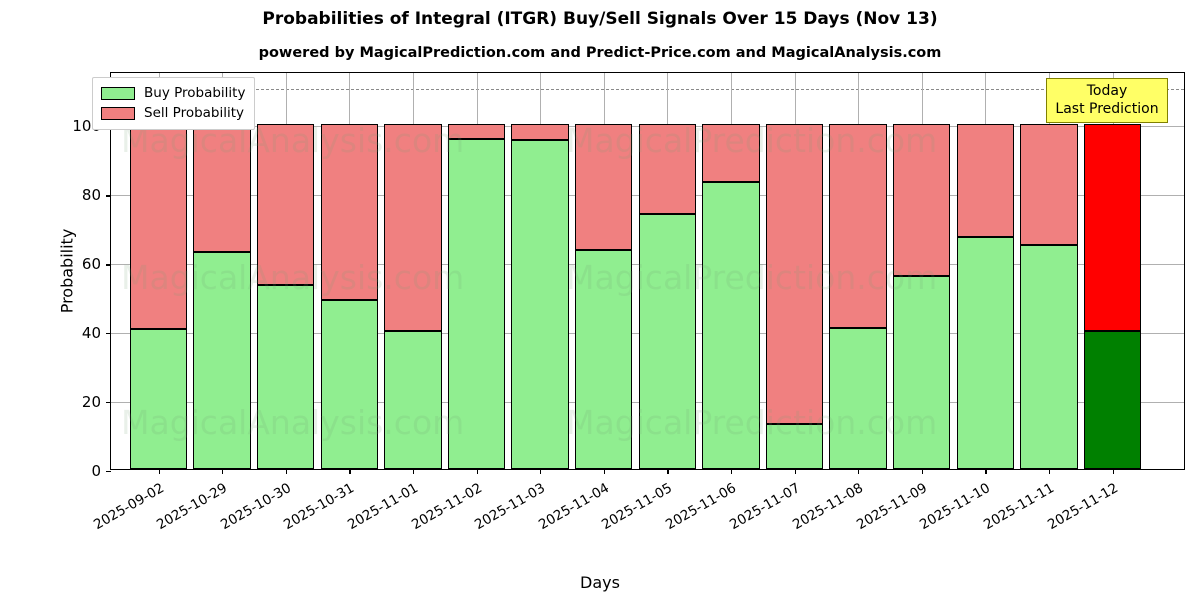 The height and width of the screenshot is (600, 1200). I want to click on legend-label-sell: Sell Probability, so click(194, 113).